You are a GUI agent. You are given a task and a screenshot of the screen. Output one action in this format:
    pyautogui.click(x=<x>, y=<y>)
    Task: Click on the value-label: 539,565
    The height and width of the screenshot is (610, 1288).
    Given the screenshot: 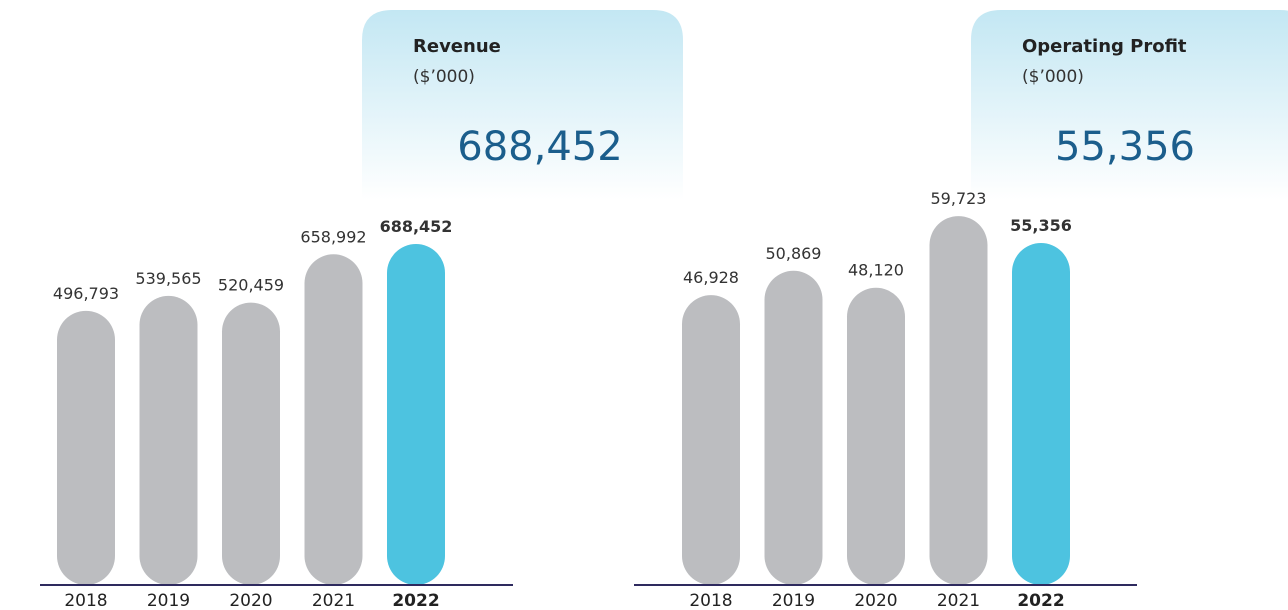 What is the action you would take?
    pyautogui.click(x=168, y=278)
    